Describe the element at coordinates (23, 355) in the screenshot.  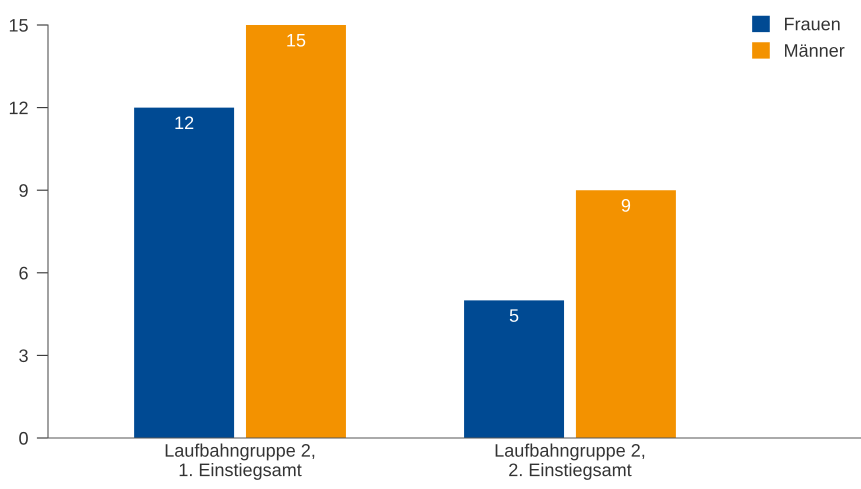
I see `y-tick-label: 3` at that location.